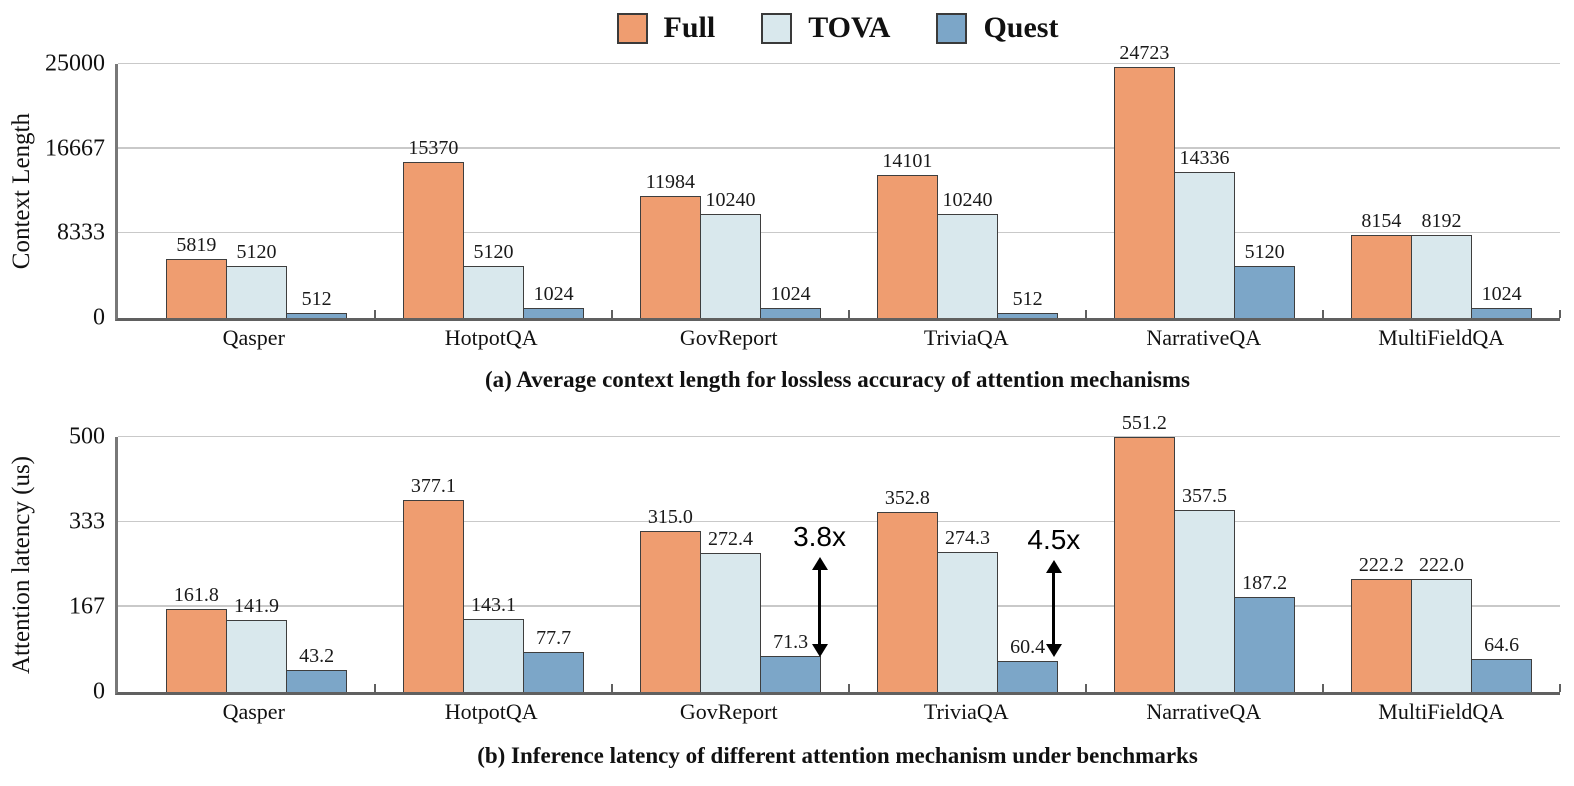 This screenshot has height=786, width=1574. What do you see at coordinates (1441, 191) in the screenshot?
I see `bar-group-multifieldqa: 8154 8192 1024` at bounding box center [1441, 191].